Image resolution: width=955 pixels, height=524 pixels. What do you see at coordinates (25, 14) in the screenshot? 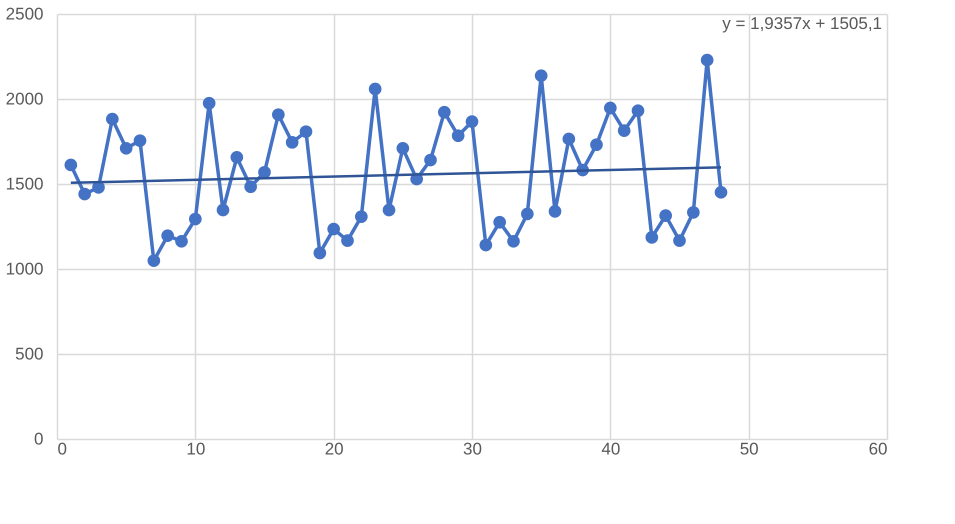
I see `y-tick-label: 2500` at bounding box center [25, 14].